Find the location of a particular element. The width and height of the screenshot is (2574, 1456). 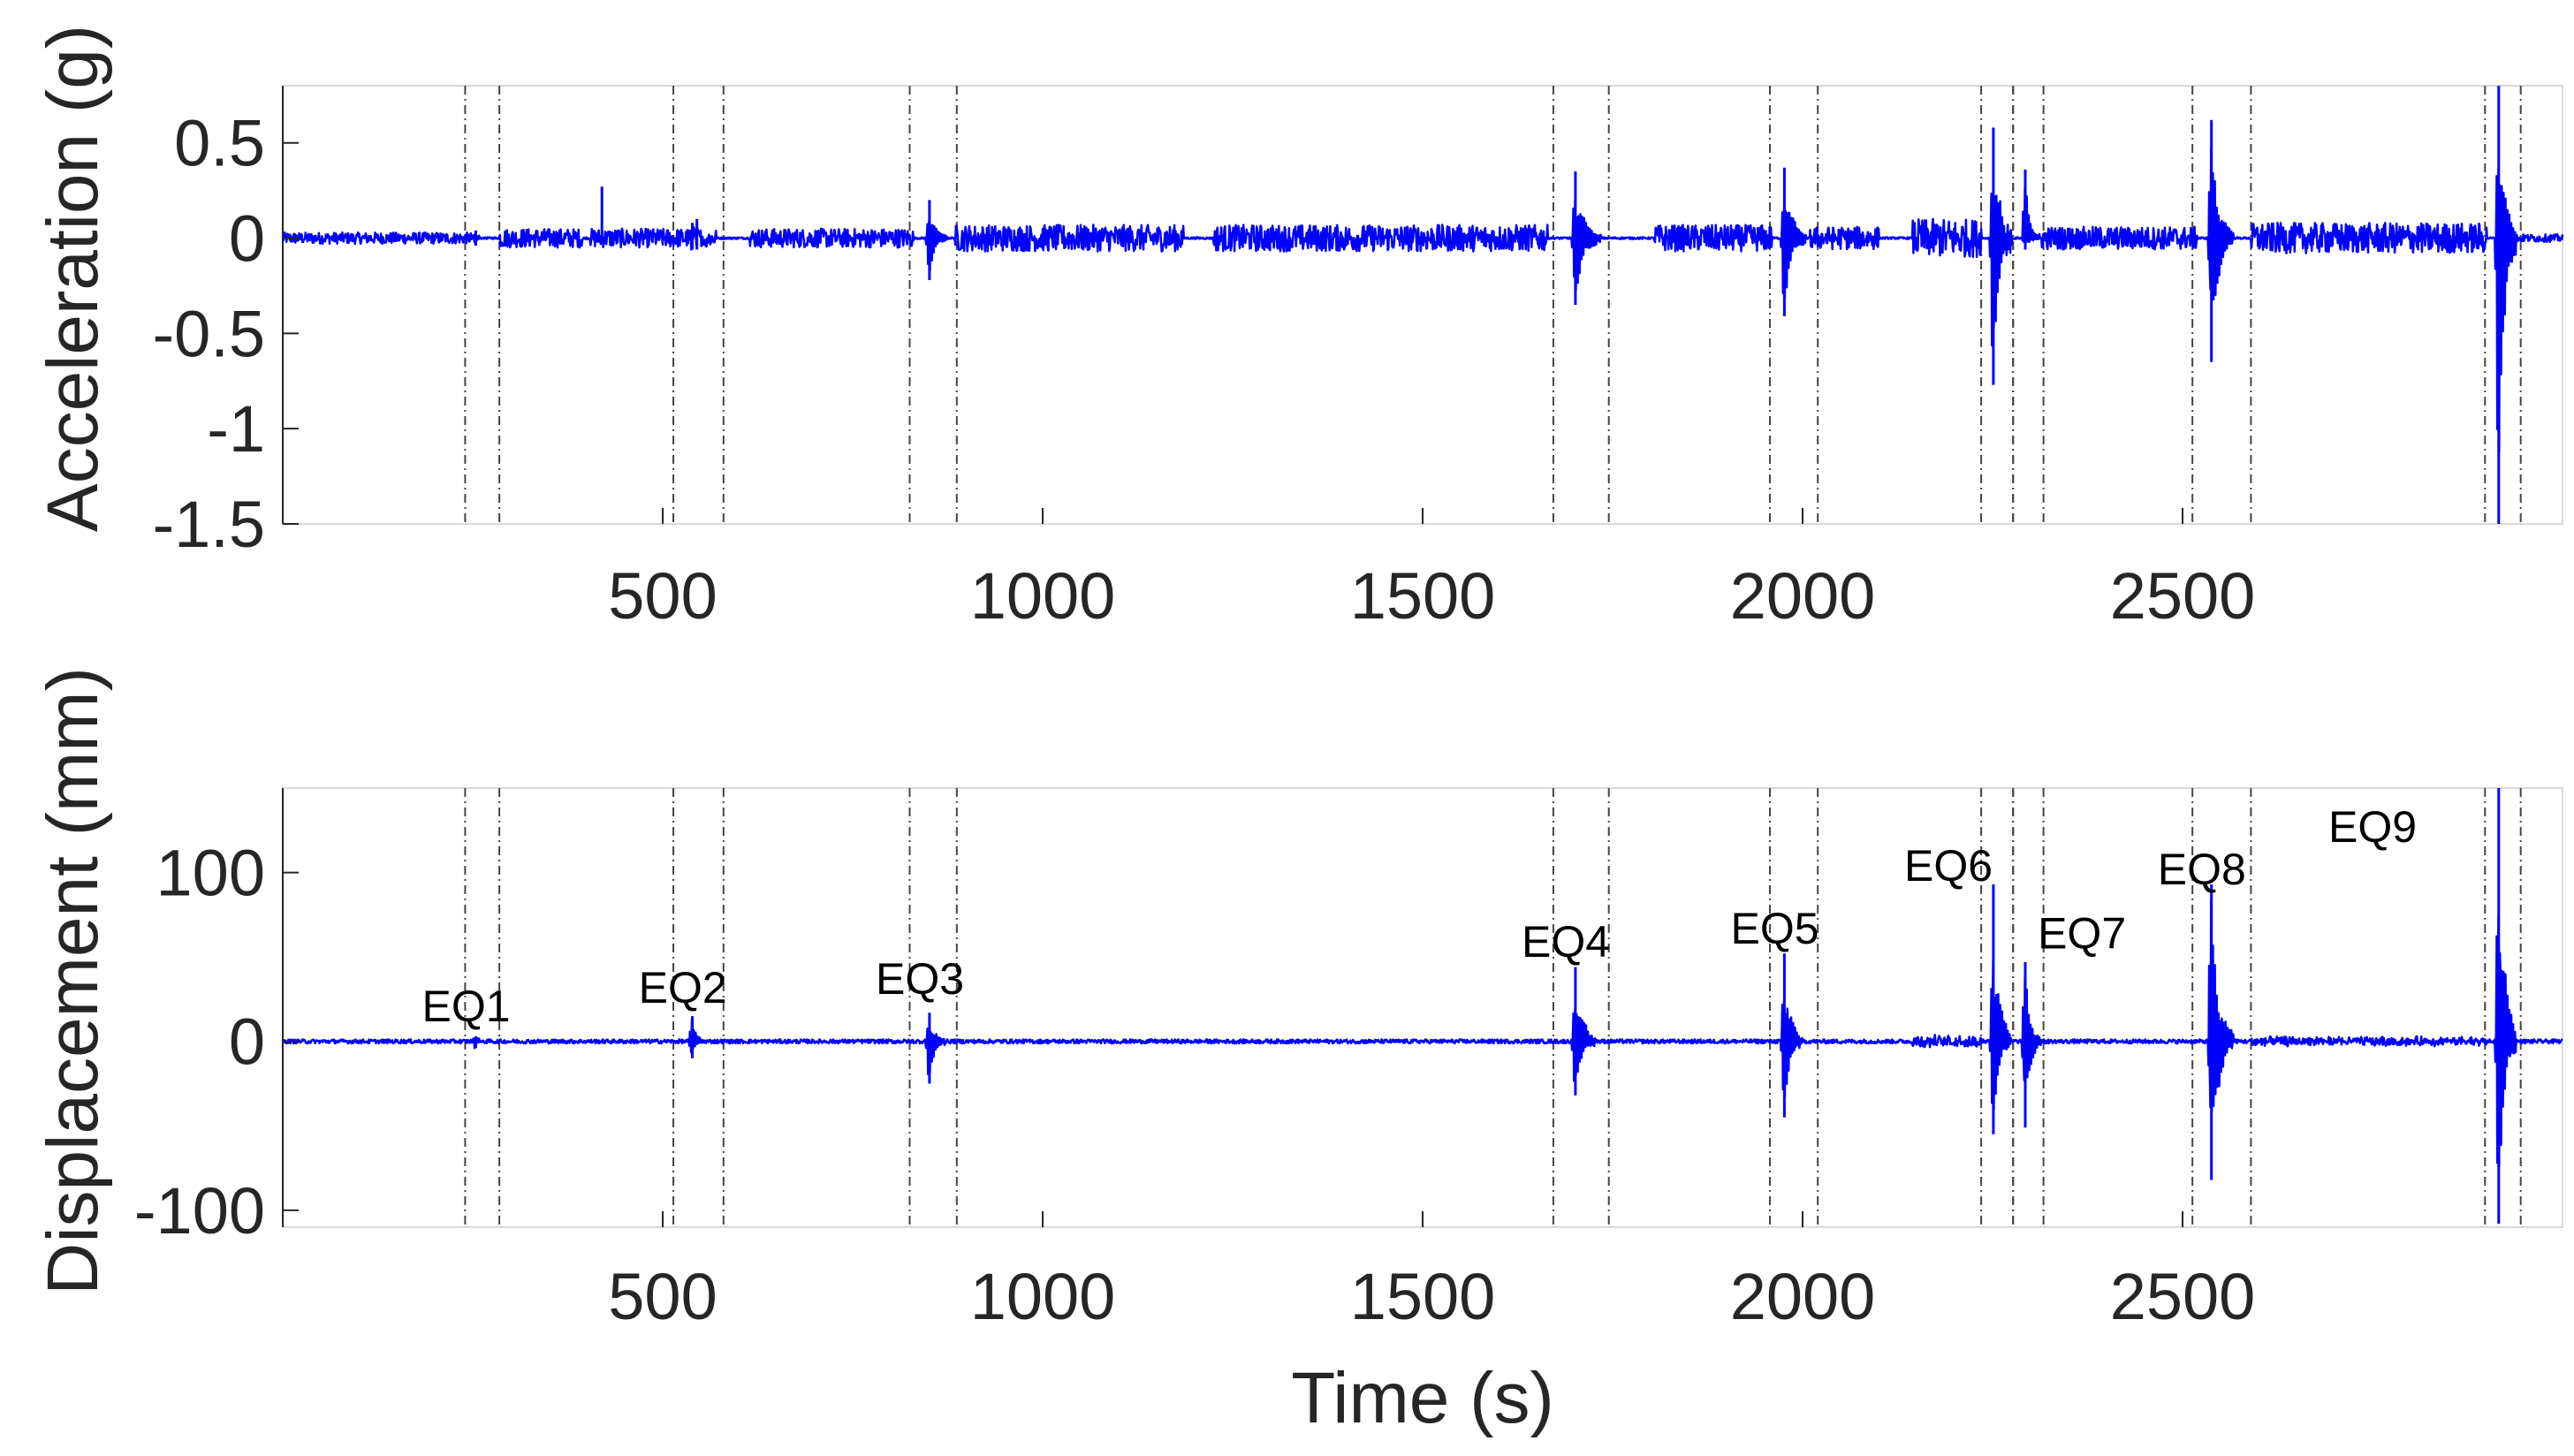

event-label: EQ7 is located at coordinates (2082, 934).